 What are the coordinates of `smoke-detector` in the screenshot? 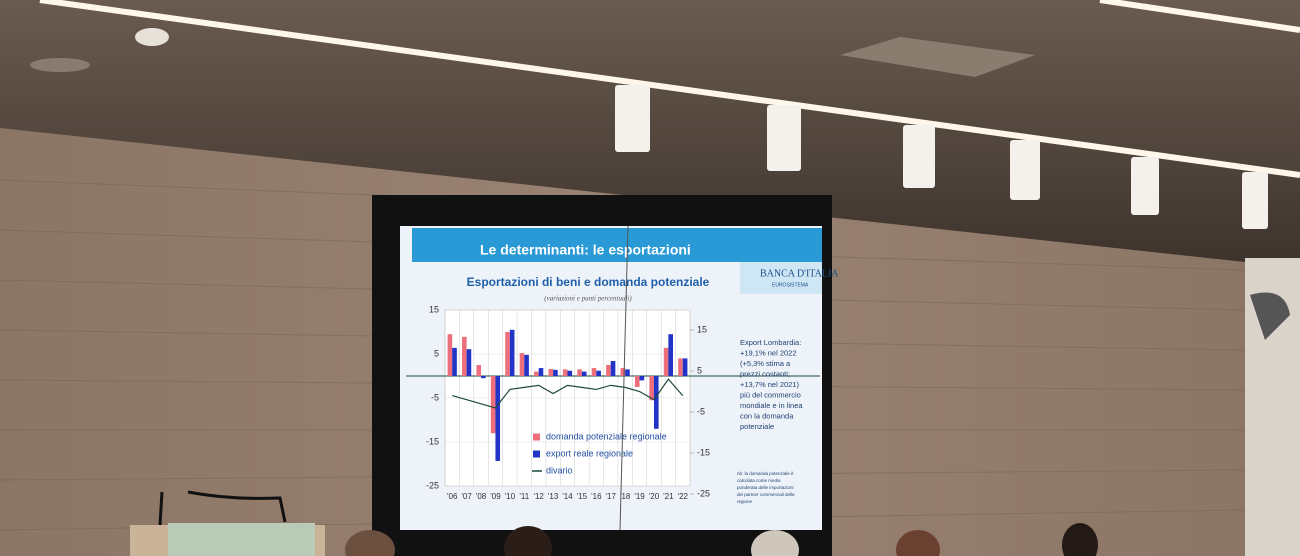 It's located at (152, 37).